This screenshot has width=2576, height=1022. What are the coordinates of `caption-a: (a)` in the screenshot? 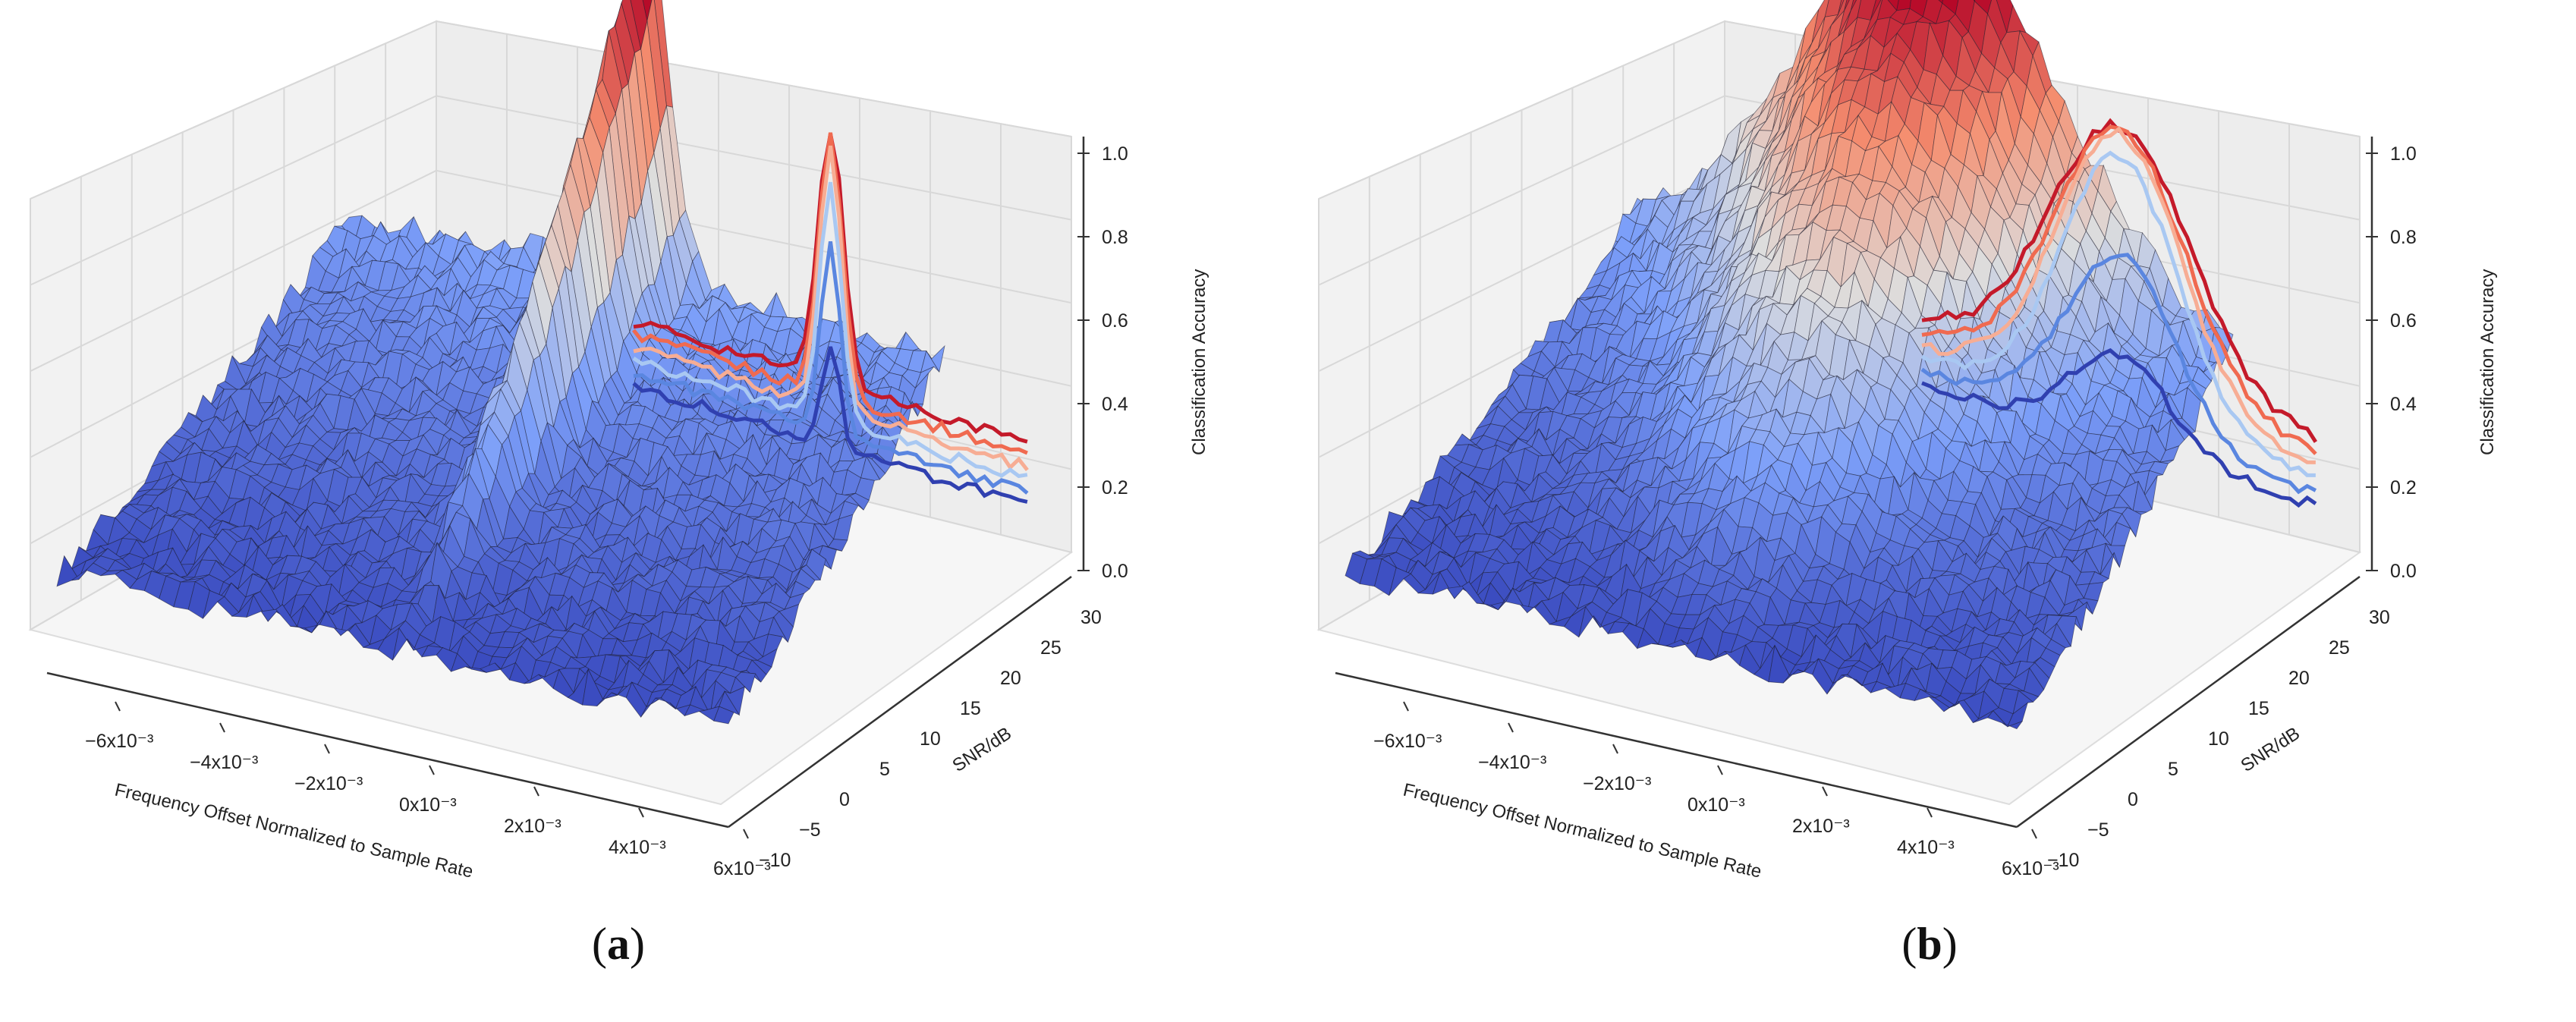 It's located at (618, 944).